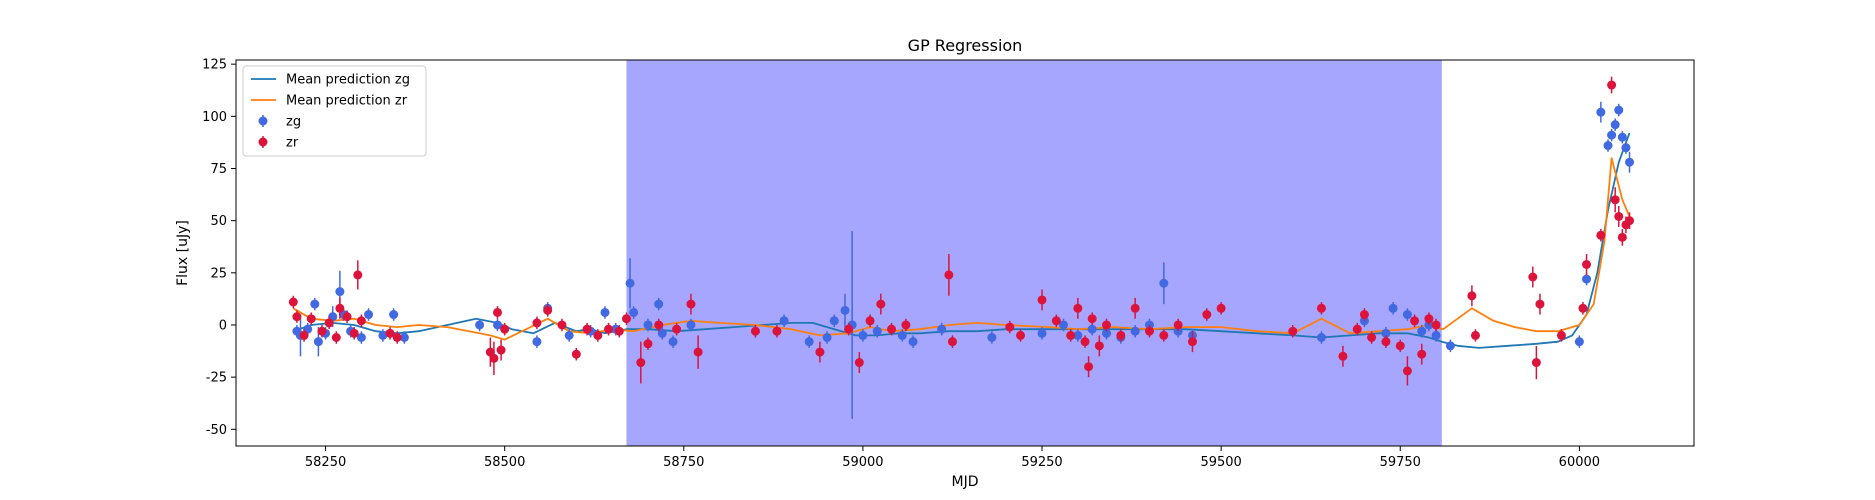 The width and height of the screenshot is (1875, 500). What do you see at coordinates (952, 458) in the screenshot?
I see `x-axis: 58250 58500 58750 59000 59250 59500 59750 60000` at bounding box center [952, 458].